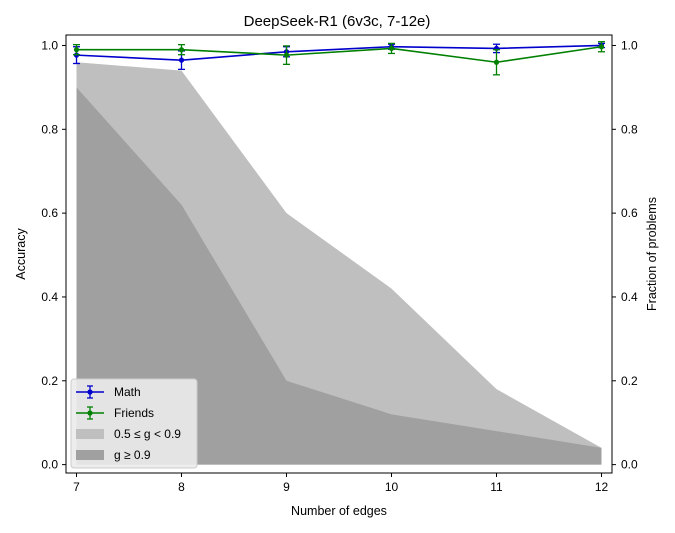 Image resolution: width=675 pixels, height=533 pixels. I want to click on x-tick-label: 7, so click(76, 487).